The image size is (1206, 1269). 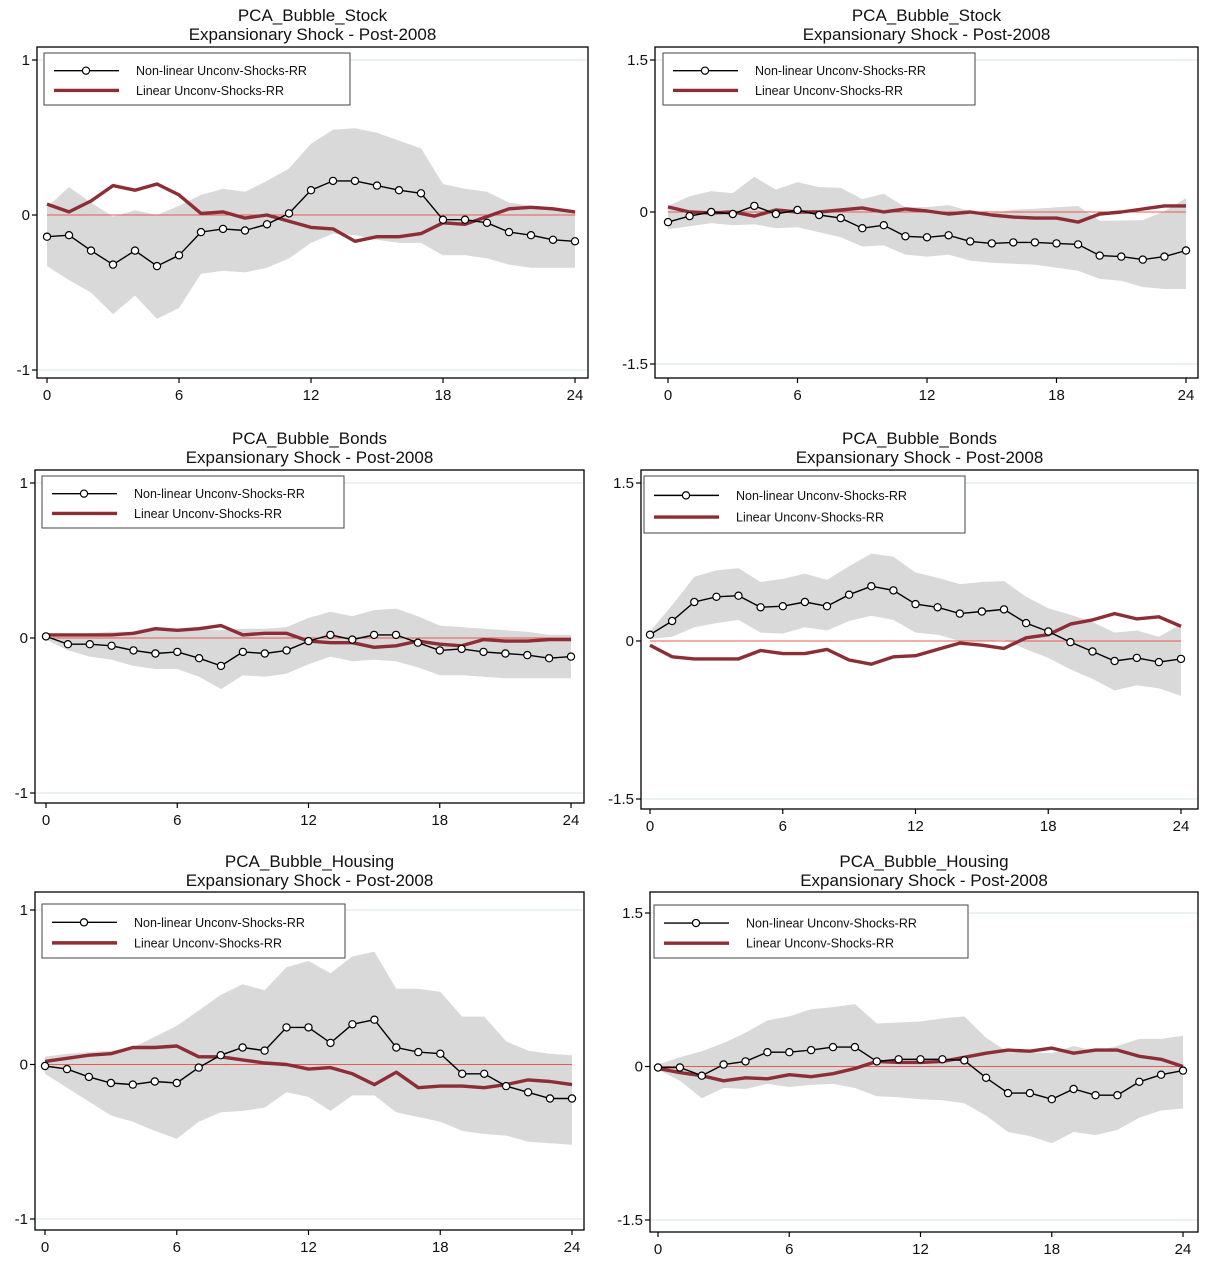 I want to click on chart-title: PCA_Bubble_Bonds, so click(x=309, y=438).